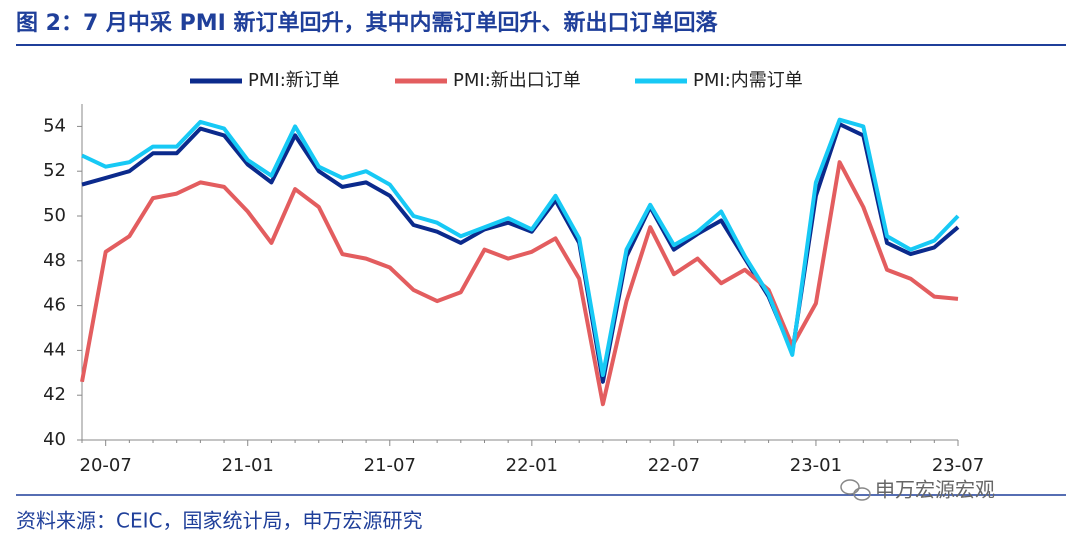 The width and height of the screenshot is (1080, 538). Describe the element at coordinates (106, 465) in the screenshot. I see `x-tick-label: 20-07` at that location.